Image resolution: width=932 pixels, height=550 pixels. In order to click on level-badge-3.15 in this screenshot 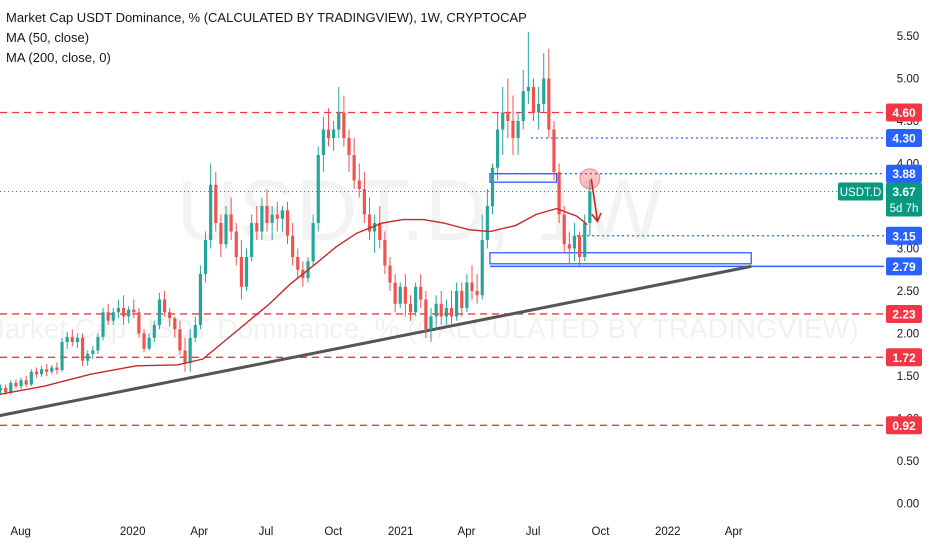, I will do `click(904, 235)`.